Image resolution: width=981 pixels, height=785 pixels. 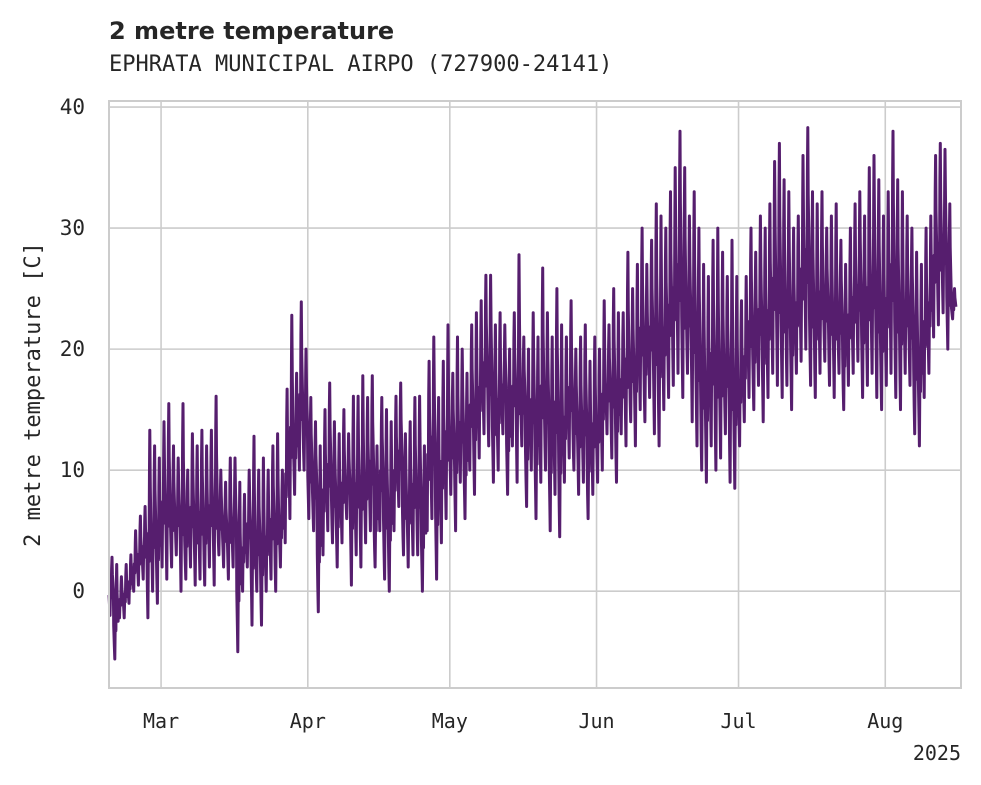 What do you see at coordinates (308, 721) in the screenshot?
I see `x-tick-label: Apr` at bounding box center [308, 721].